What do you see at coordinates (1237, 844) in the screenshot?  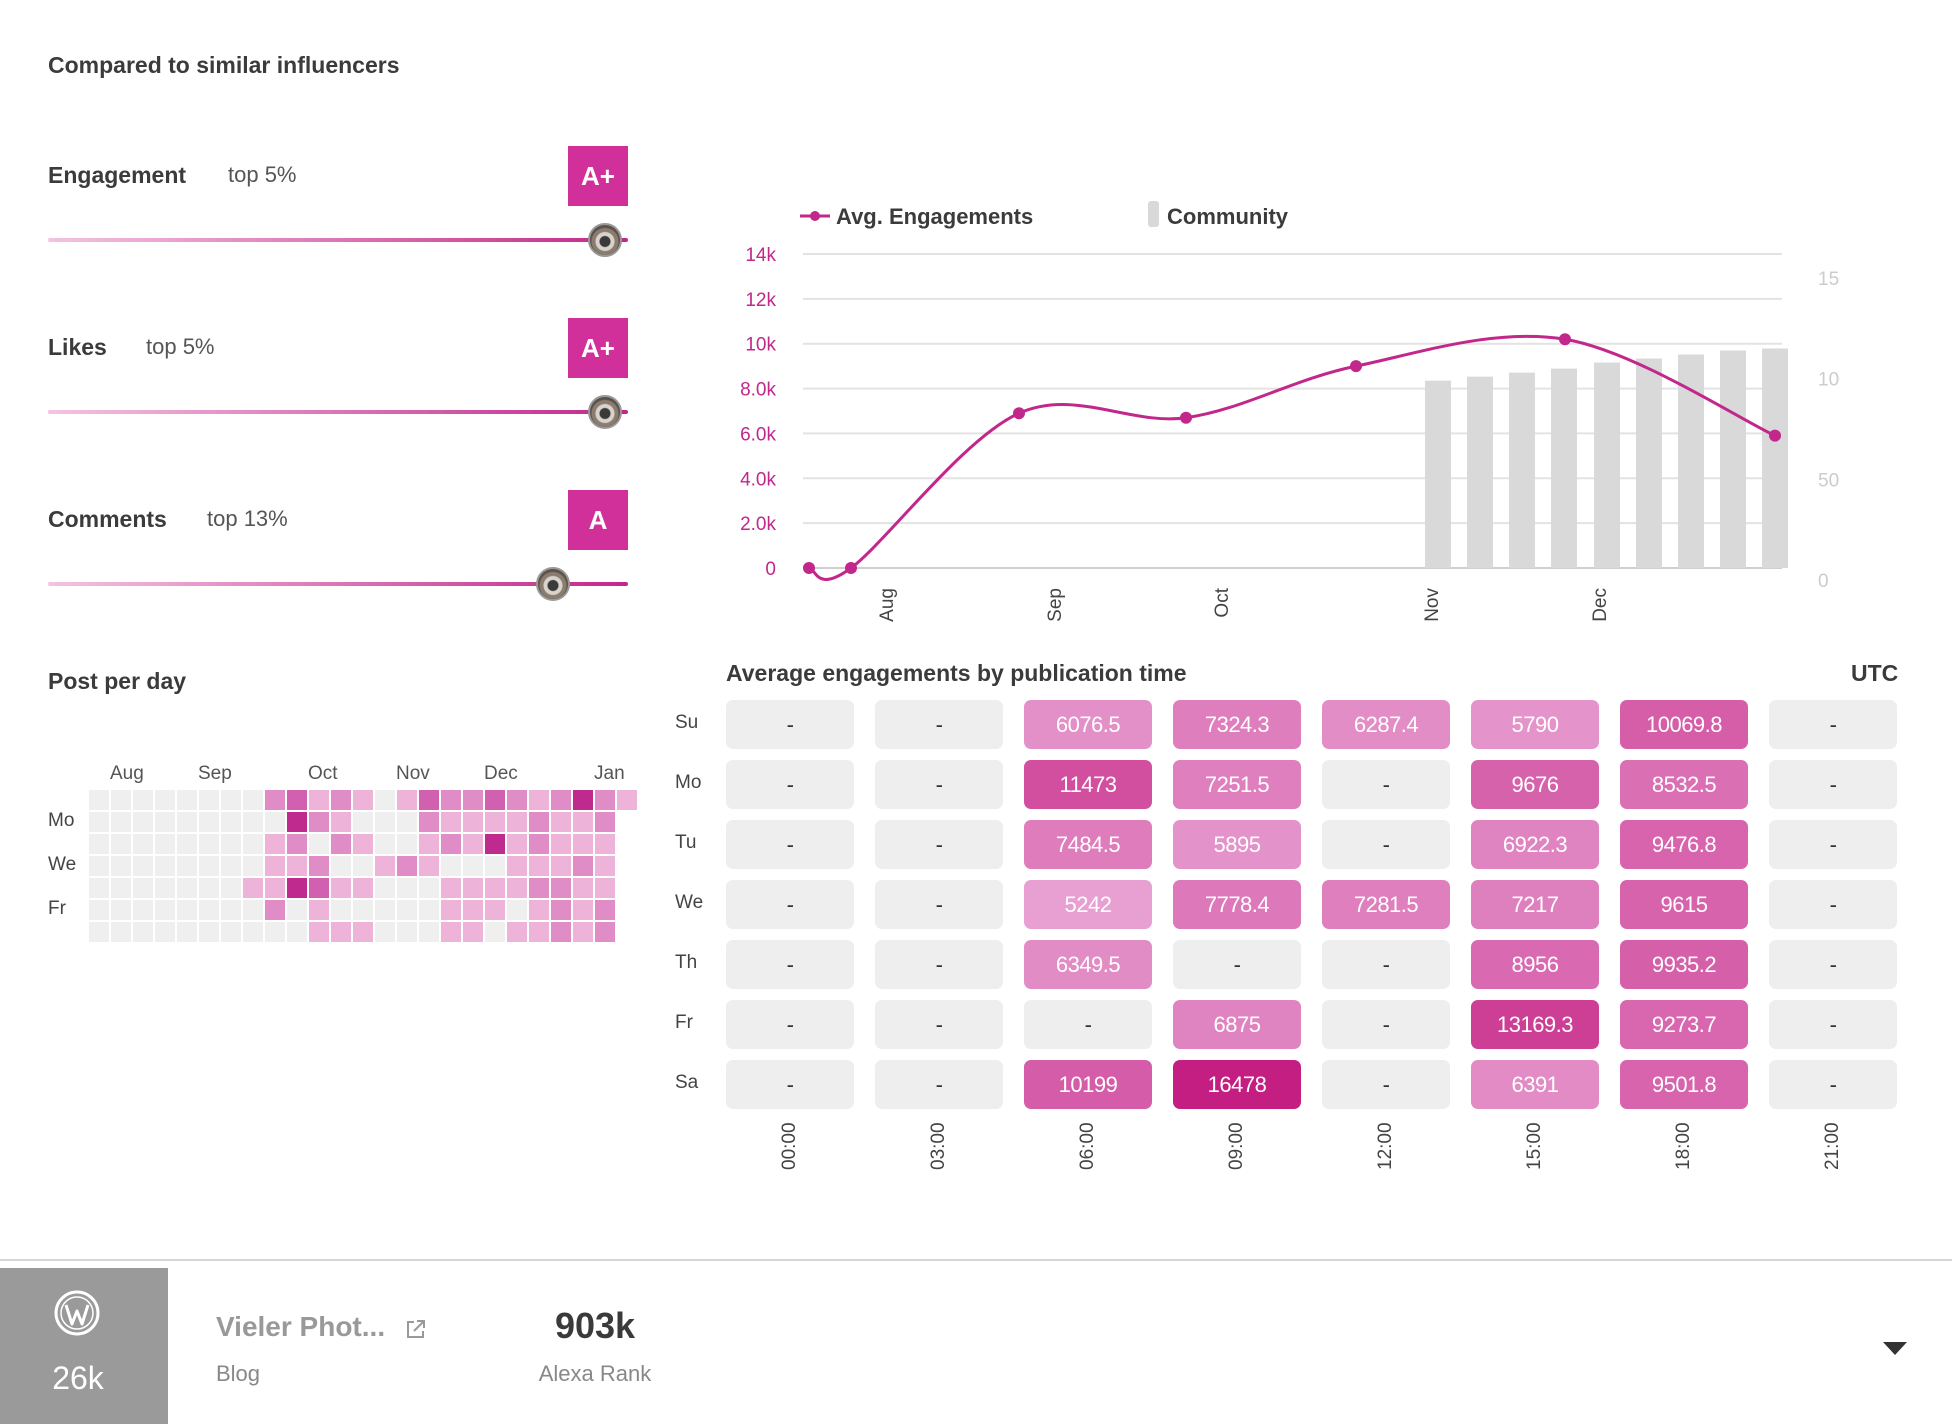 I see `heatmap-cell: 5895` at bounding box center [1237, 844].